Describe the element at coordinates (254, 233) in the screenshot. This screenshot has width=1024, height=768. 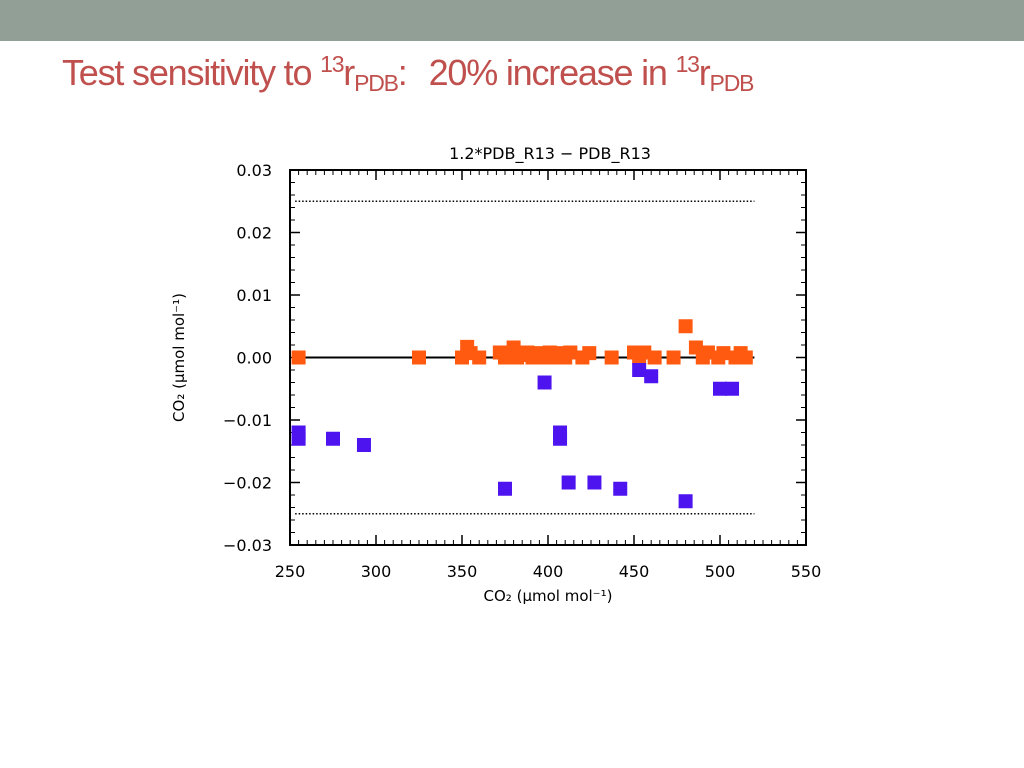
I see `y-tick-label: 0.02` at that location.